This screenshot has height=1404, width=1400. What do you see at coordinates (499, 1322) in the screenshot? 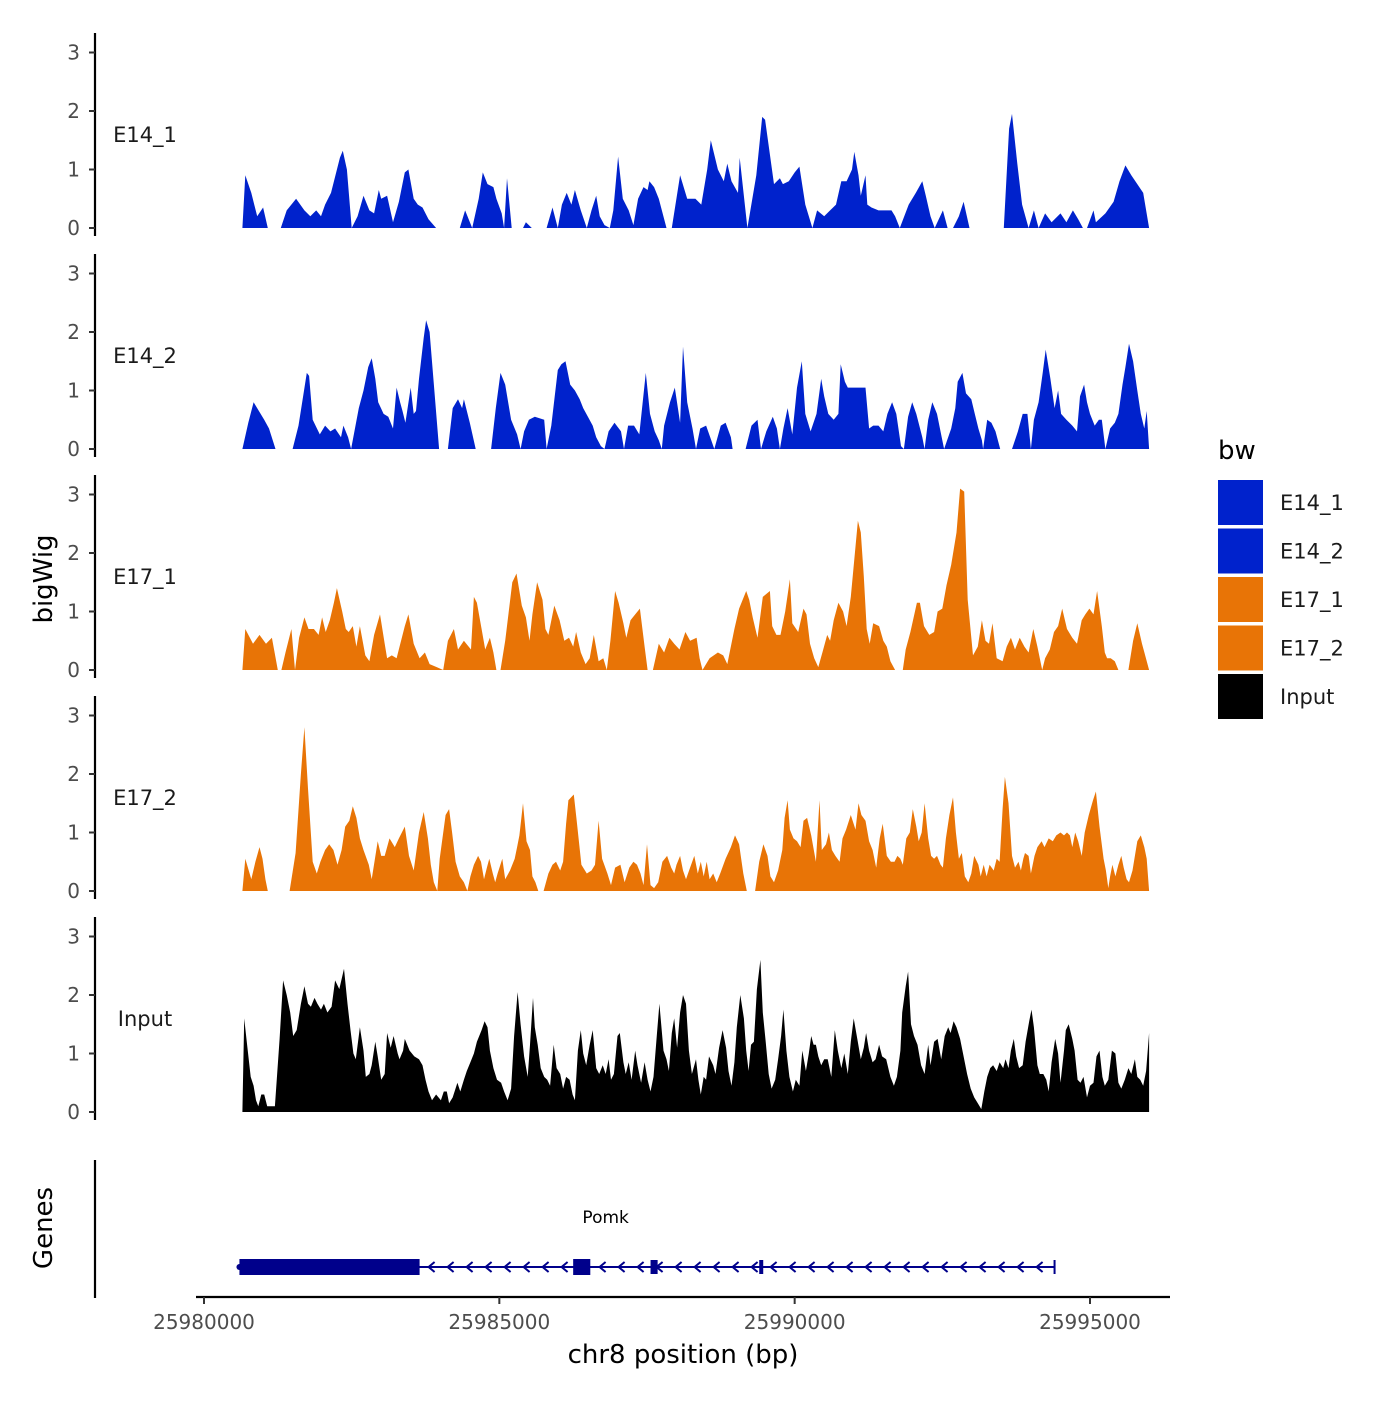
I see `x-tick-label: 25985000` at bounding box center [499, 1322].